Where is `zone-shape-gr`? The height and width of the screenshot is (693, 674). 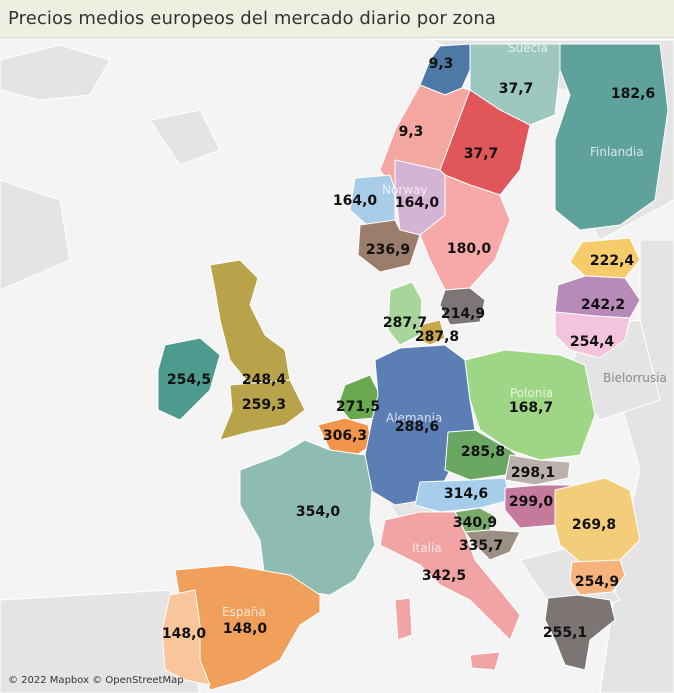 zone-shape-gr is located at coordinates (580, 632).